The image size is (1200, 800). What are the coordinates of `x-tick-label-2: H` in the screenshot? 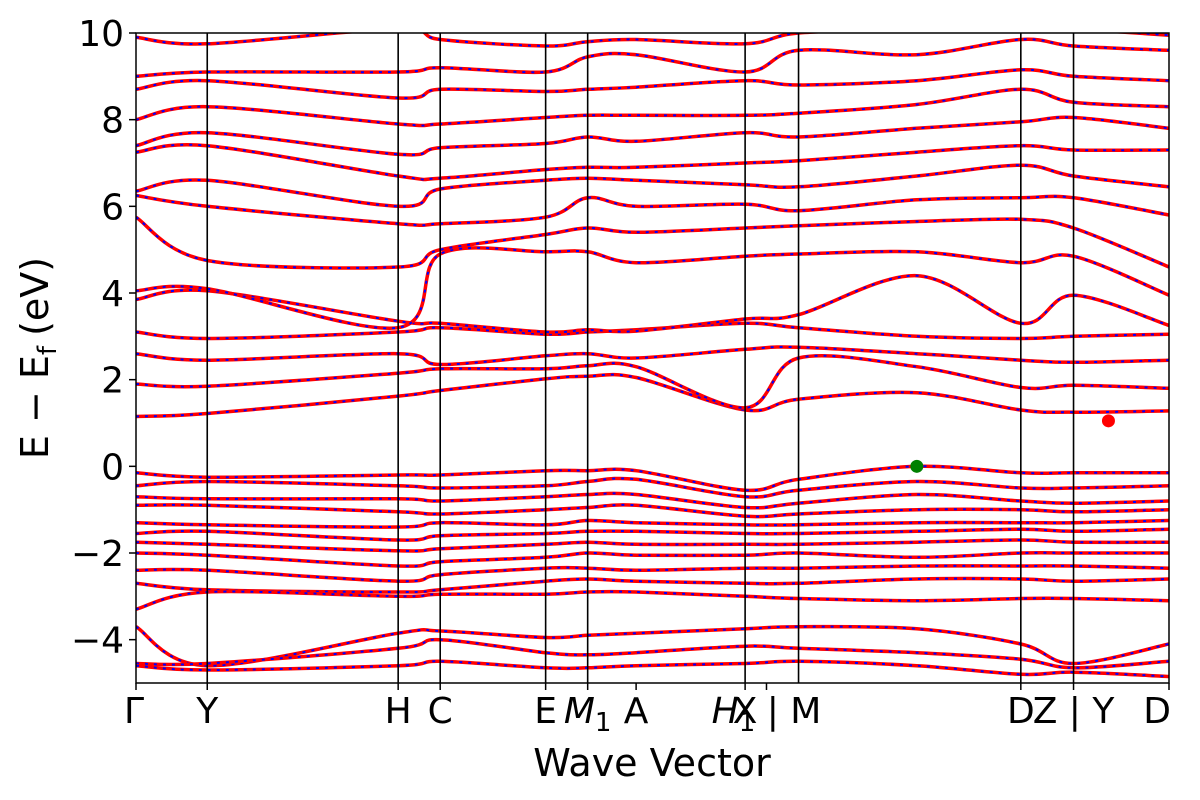 It's located at (398, 711).